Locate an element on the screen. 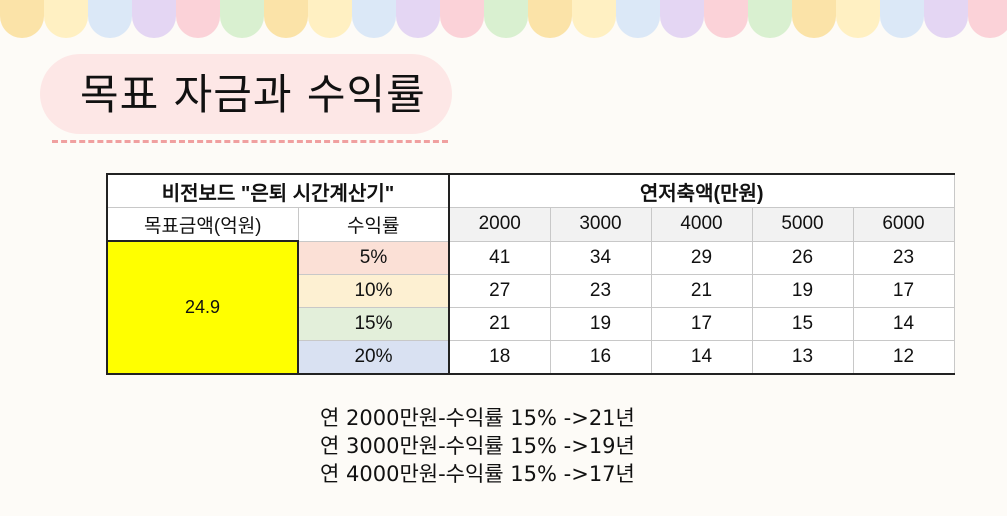 Image resolution: width=1007 pixels, height=516 pixels. target-amount-header: 목표금액(억원) is located at coordinates (202, 224).